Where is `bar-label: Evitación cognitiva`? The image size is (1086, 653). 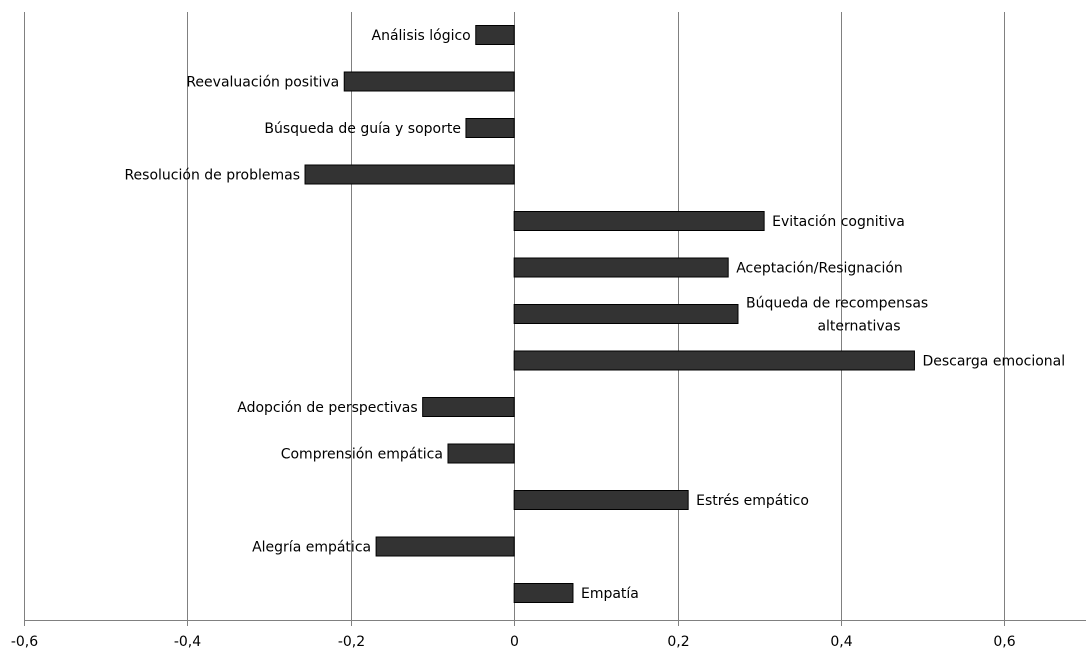
bar-label: Evitación cognitiva is located at coordinates (838, 222).